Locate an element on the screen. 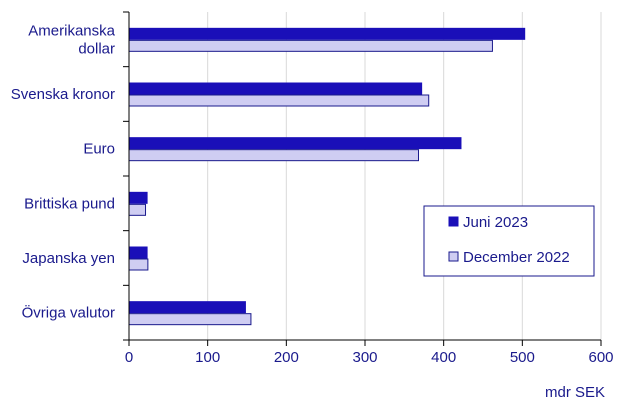  x-tick-label: 300 is located at coordinates (364, 357).